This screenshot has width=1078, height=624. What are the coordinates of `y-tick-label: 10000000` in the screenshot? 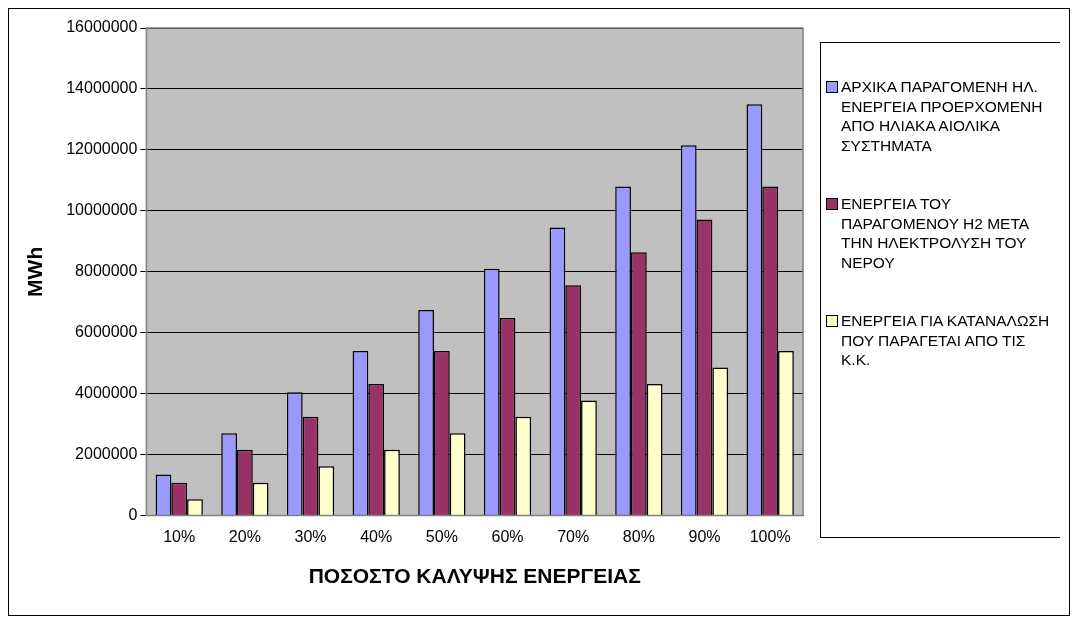 It's located at (102, 210).